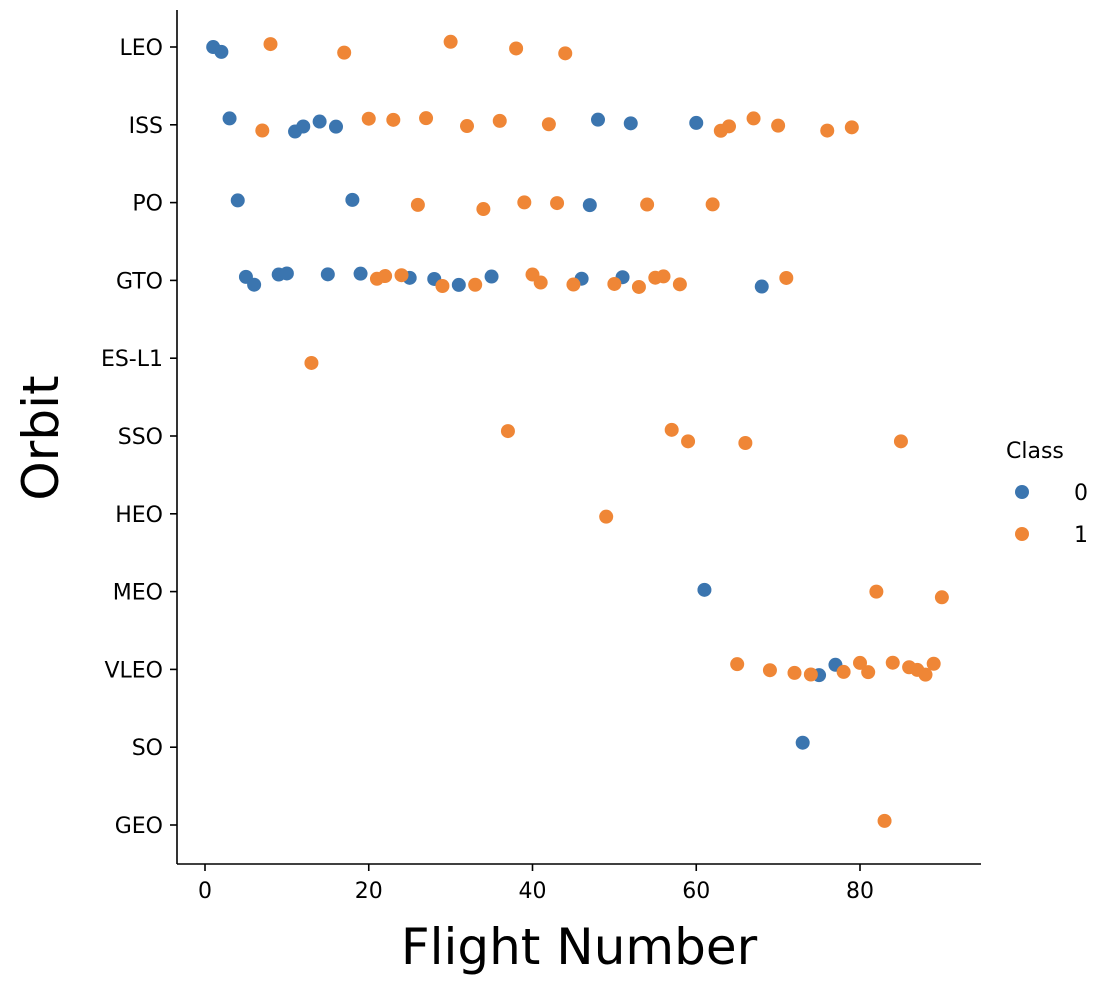 Image resolution: width=1116 pixels, height=986 pixels. I want to click on y-tick-label: SSO, so click(140, 437).